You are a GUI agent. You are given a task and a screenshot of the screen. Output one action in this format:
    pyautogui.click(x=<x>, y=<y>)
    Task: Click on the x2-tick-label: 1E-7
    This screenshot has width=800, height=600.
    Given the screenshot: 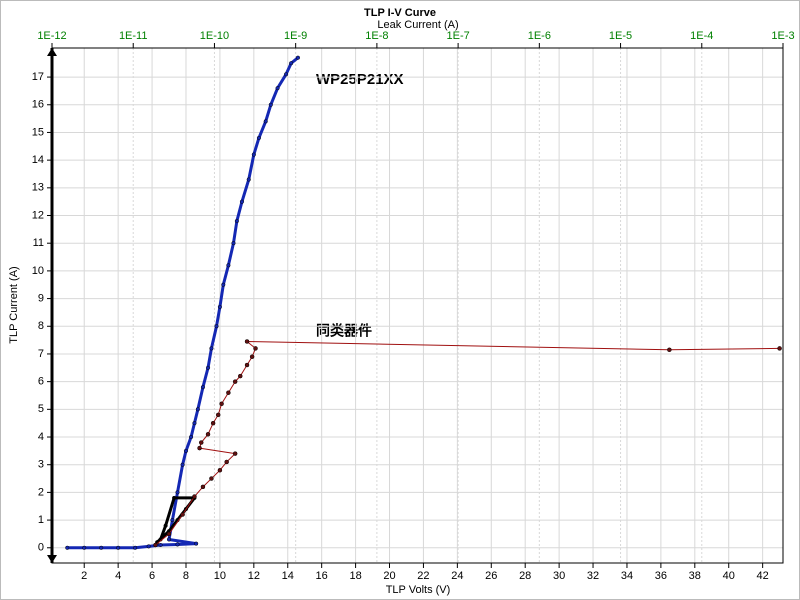 What is the action you would take?
    pyautogui.click(x=457, y=36)
    